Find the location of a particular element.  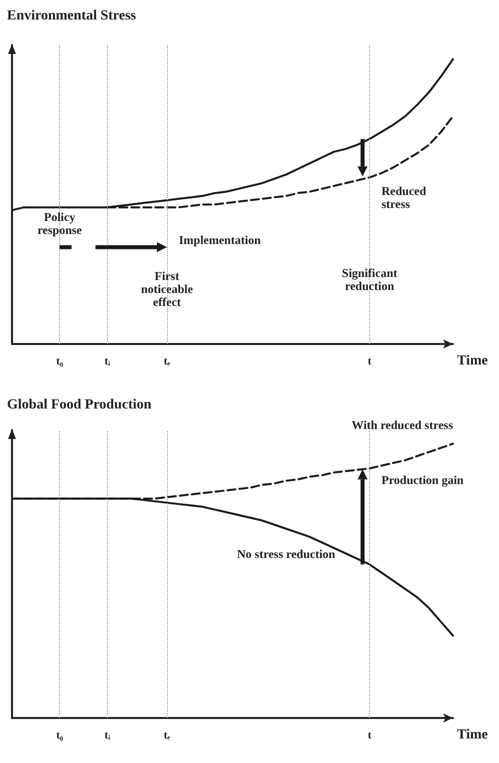

series-label: With reduced stress is located at coordinates (401, 425).